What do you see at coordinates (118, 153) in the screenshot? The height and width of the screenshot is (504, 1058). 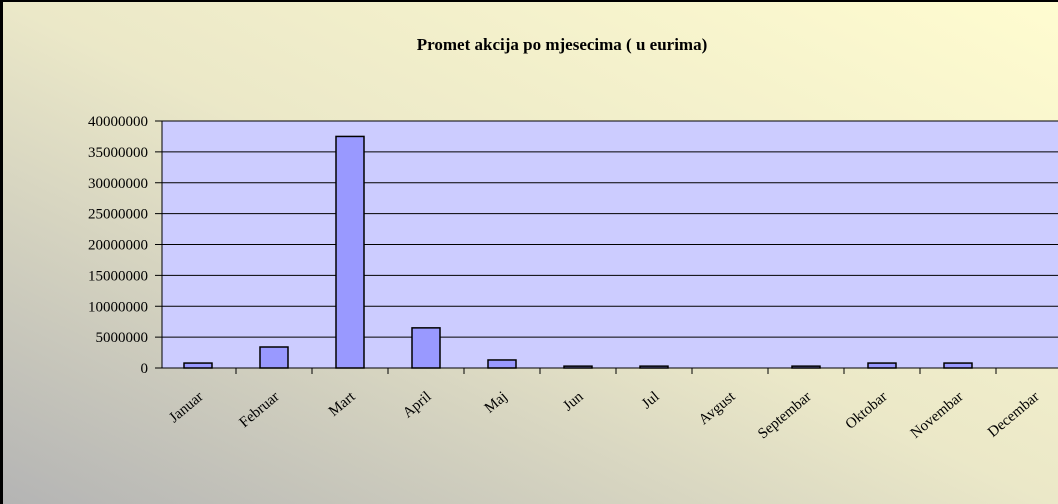 I see `y-tick-label: 35000000` at bounding box center [118, 153].